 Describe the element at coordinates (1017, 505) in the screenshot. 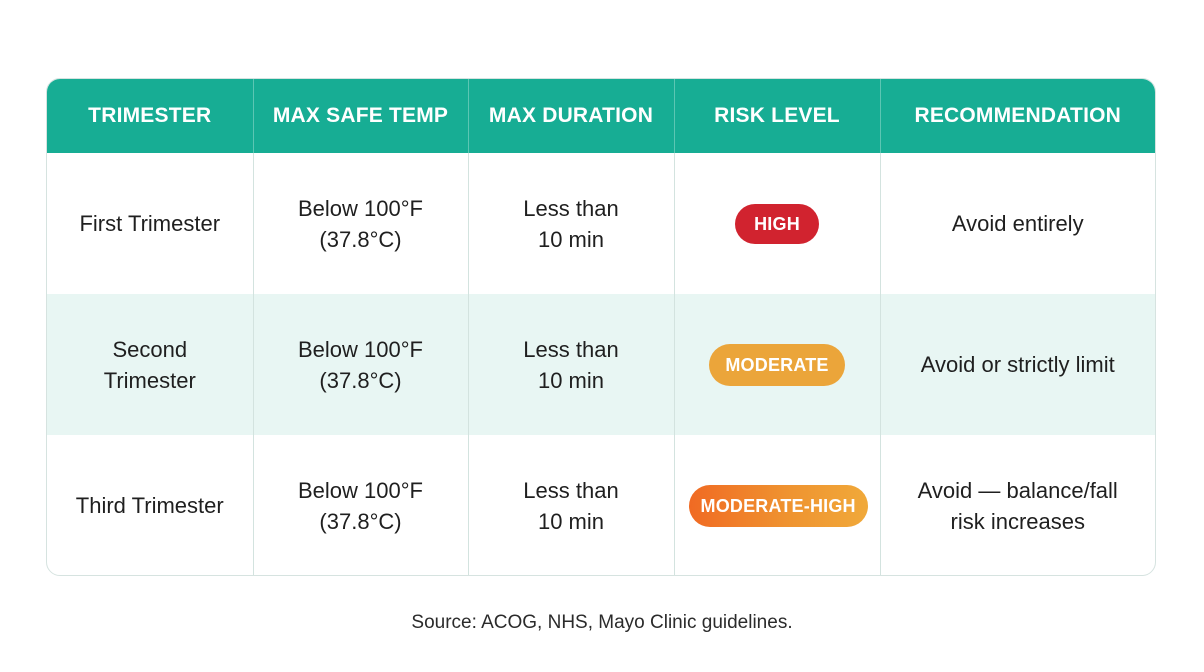

I see `cell-recommendation: Avoid — balance/fall risk increases` at that location.